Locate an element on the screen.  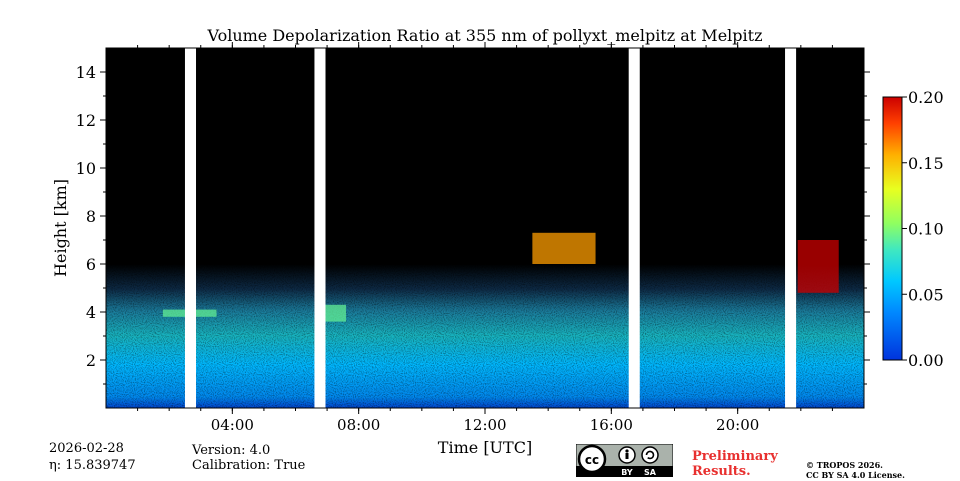
y-tick-label: 4 is located at coordinates (91, 312).